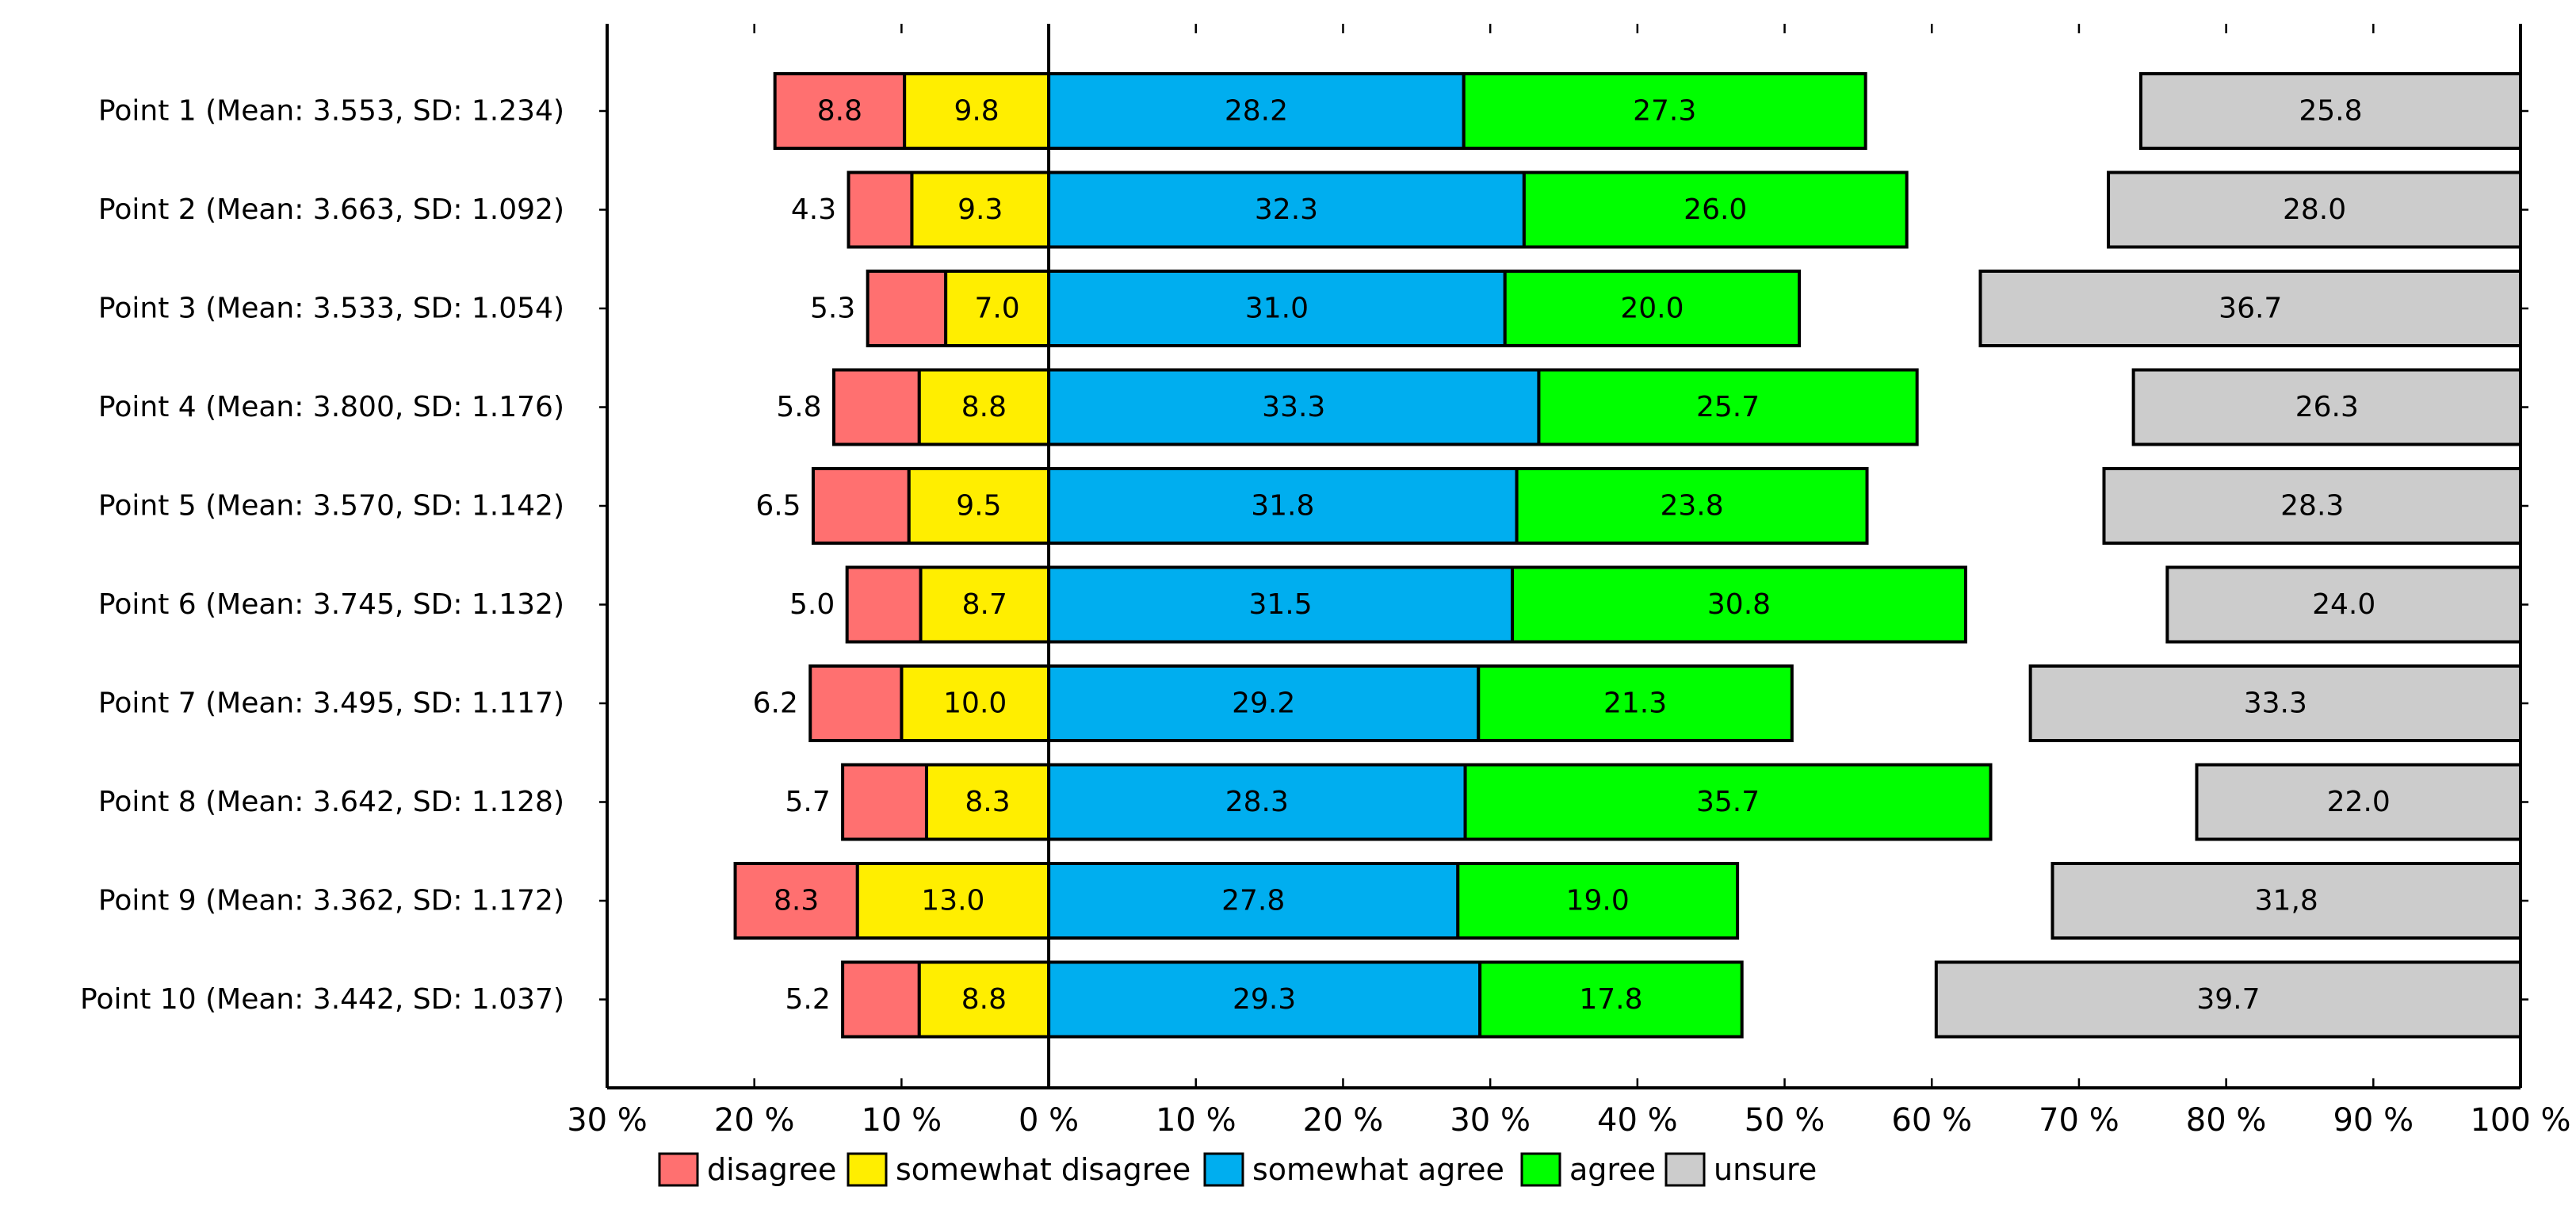 Image resolution: width=2576 pixels, height=1229 pixels. I want to click on x-tick-label: 90 %, so click(2373, 1120).